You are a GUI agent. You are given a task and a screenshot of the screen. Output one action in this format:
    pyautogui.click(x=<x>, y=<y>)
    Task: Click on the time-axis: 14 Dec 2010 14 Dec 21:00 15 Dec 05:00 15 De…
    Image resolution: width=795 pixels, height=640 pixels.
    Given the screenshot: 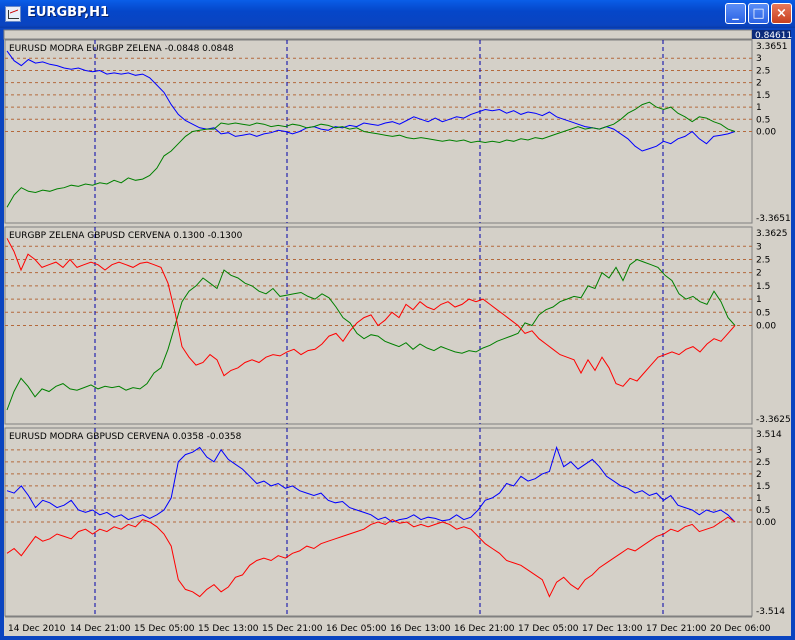 What is the action you would take?
    pyautogui.click(x=388, y=625)
    